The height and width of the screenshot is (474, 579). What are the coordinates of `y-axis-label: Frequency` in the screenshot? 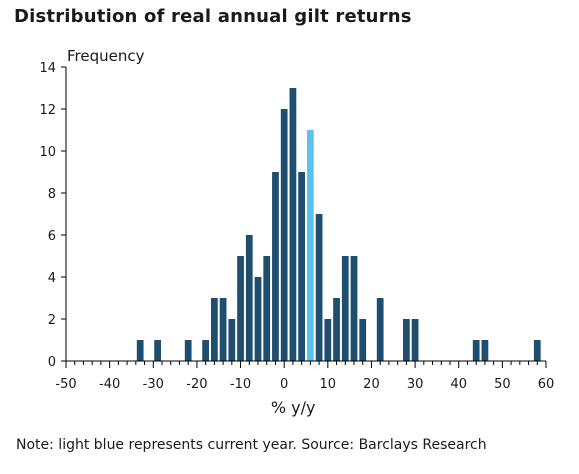 It's located at (106, 56).